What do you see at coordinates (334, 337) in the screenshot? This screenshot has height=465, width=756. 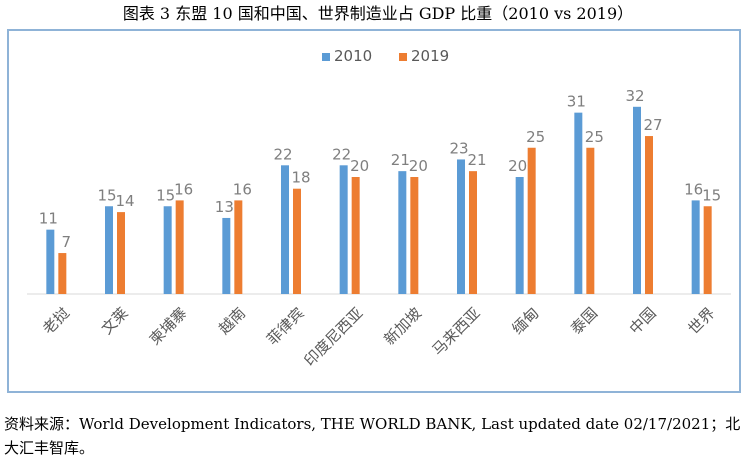 I see `category-label-5: 印度尼西亚` at bounding box center [334, 337].